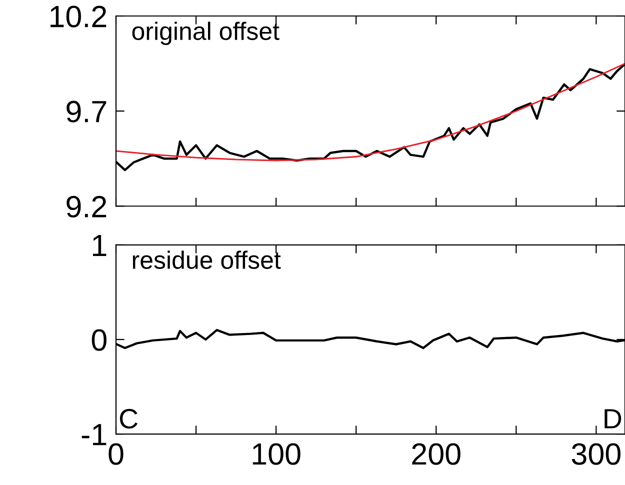 The width and height of the screenshot is (625, 485). I want to click on annotation: original offset, so click(206, 34).